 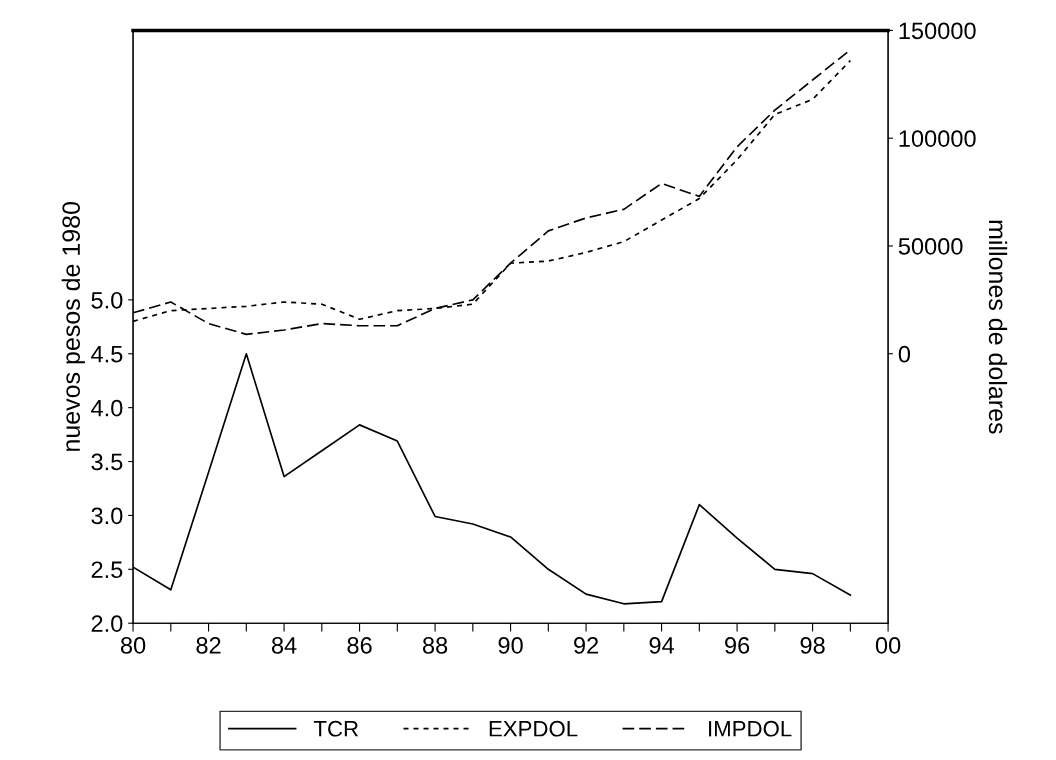 What do you see at coordinates (930, 246) in the screenshot?
I see `y2-tick-label: 50000` at bounding box center [930, 246].